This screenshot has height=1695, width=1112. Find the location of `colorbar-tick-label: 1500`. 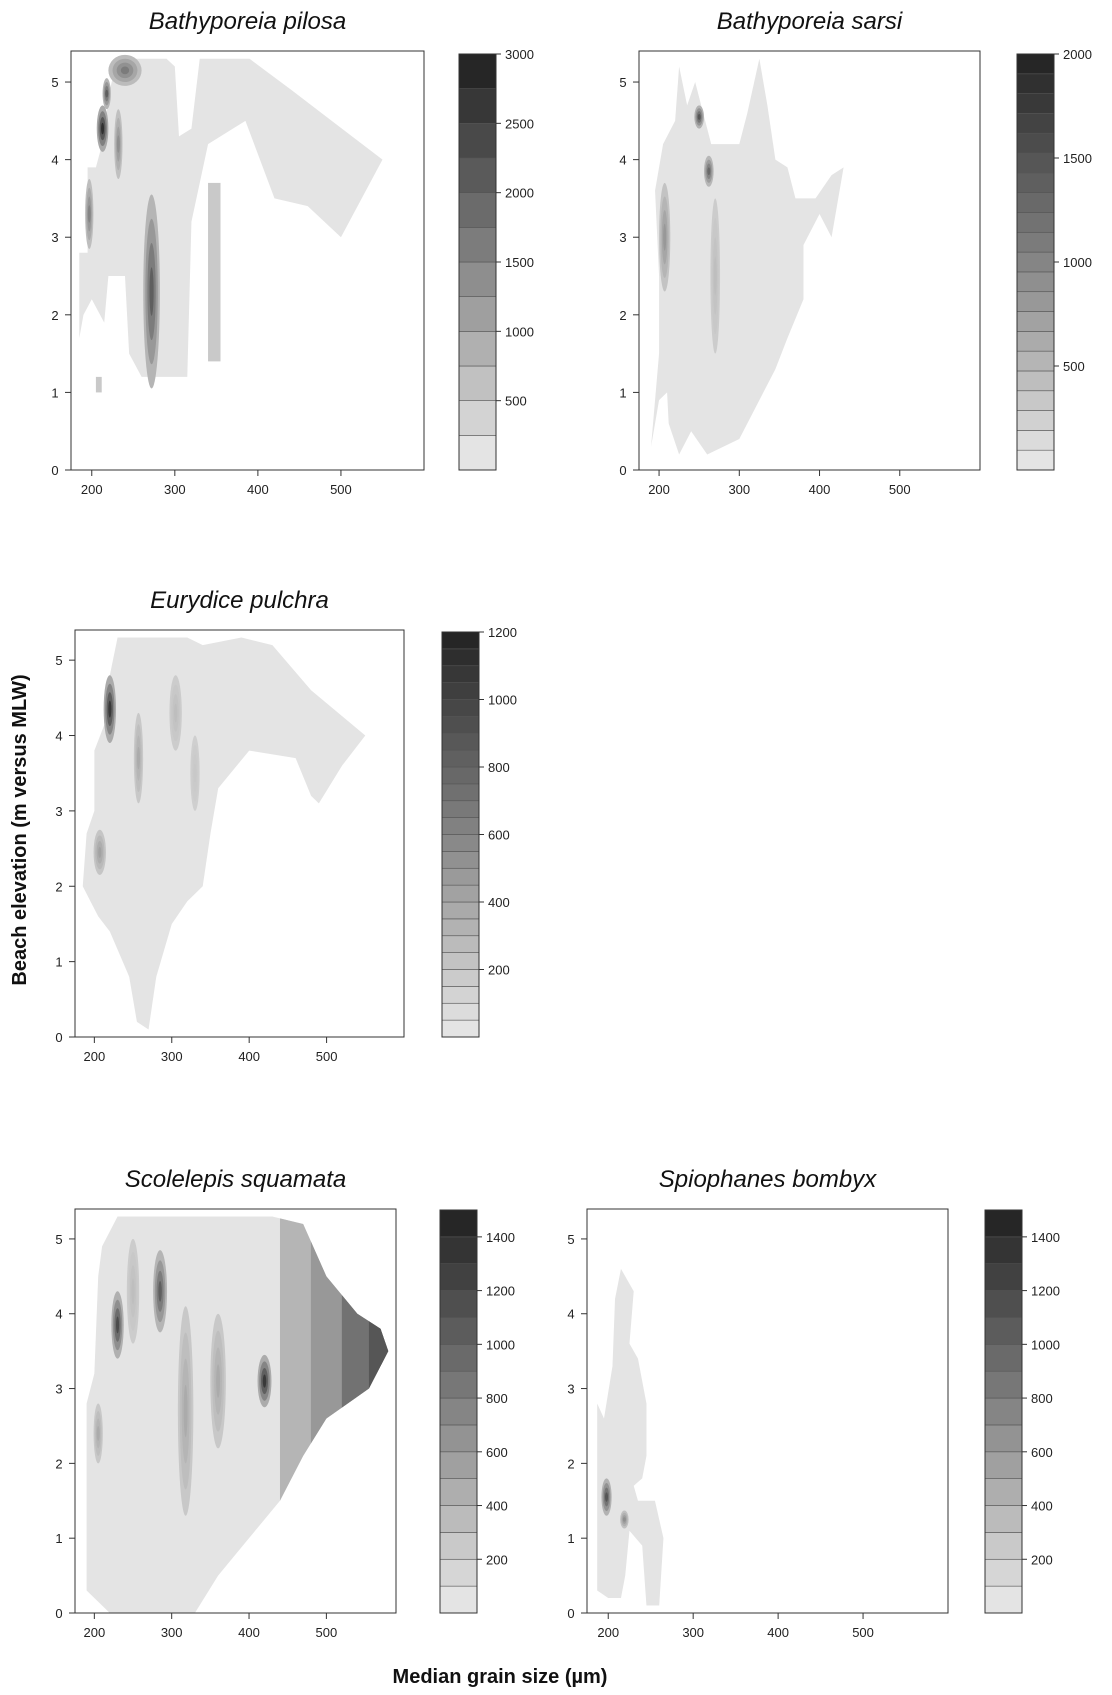

colorbar-tick-label: 1500 is located at coordinates (519, 262).